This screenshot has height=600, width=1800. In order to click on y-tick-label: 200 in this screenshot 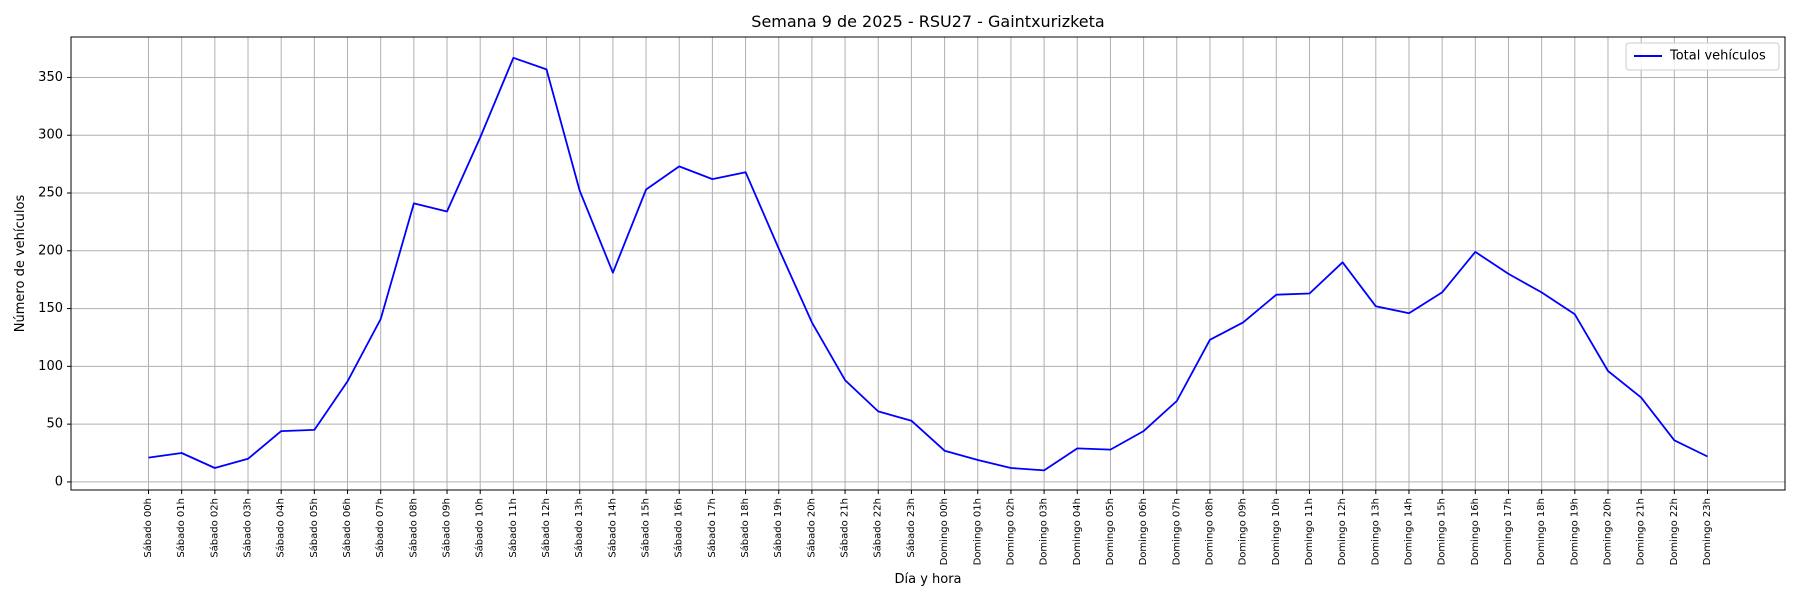, I will do `click(50, 250)`.